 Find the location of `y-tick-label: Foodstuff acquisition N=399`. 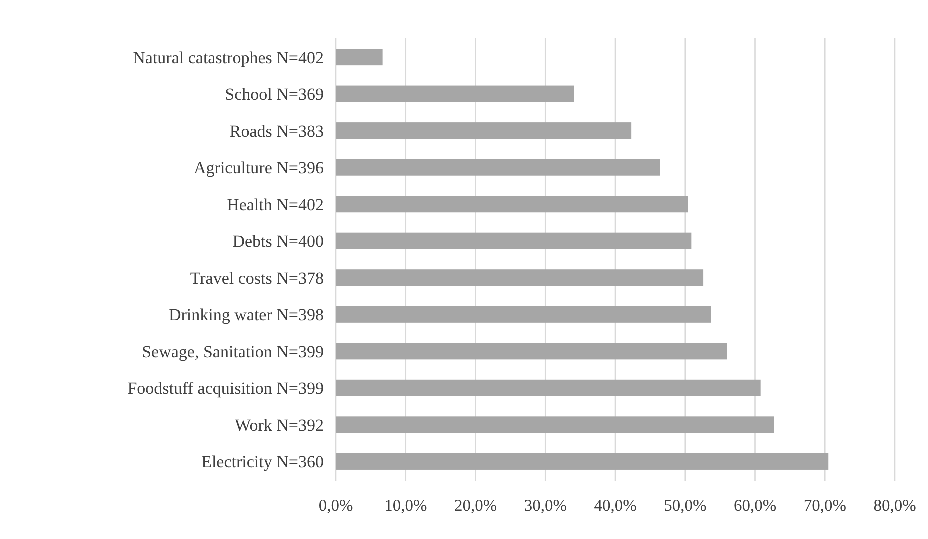

y-tick-label: Foodstuff acquisition N=399 is located at coordinates (226, 388).